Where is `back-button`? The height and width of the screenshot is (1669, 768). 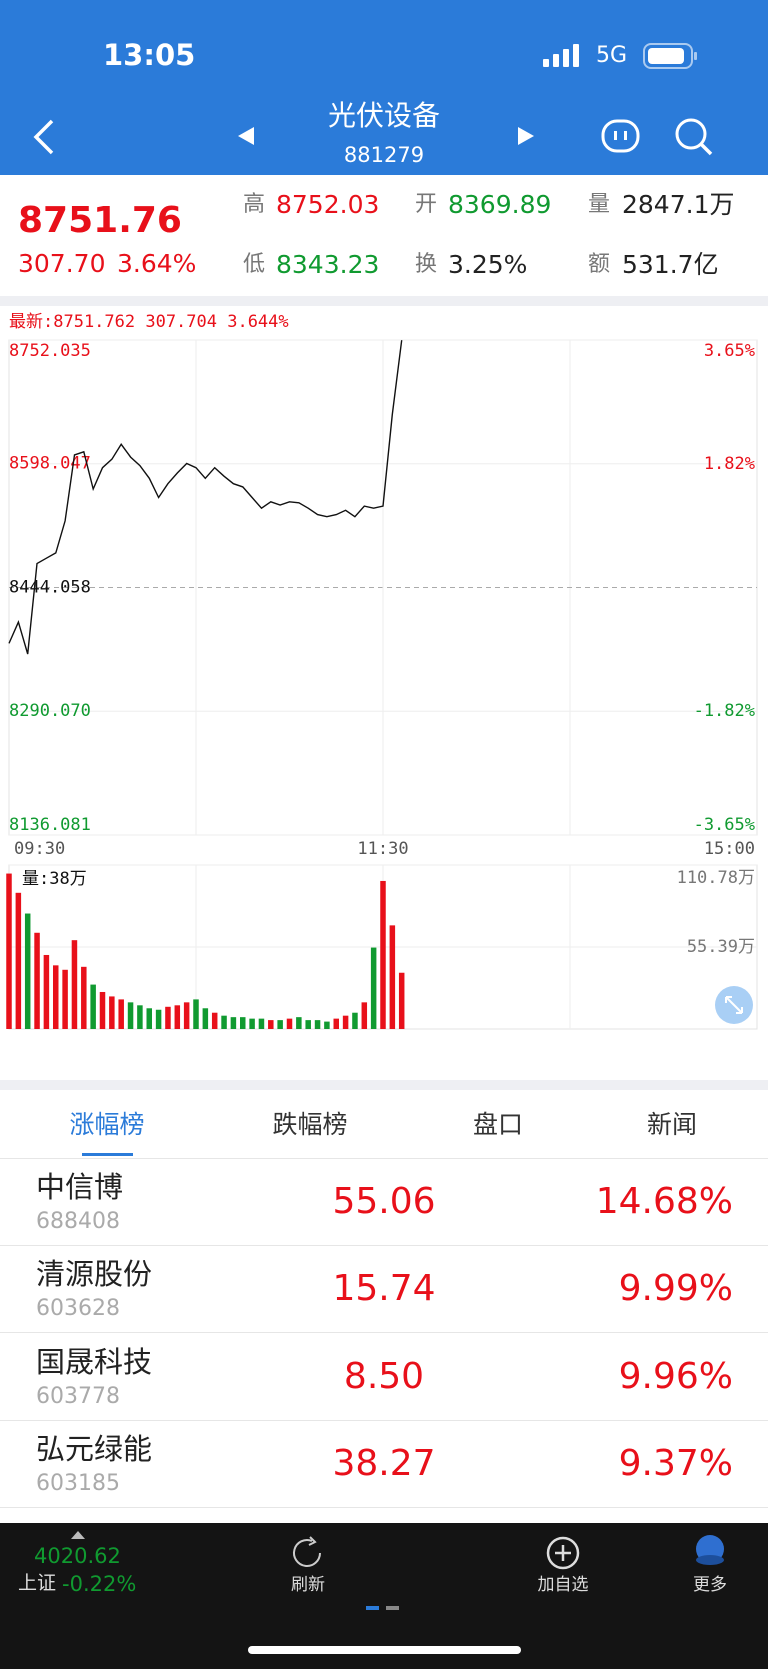
back-button is located at coordinates (45, 137).